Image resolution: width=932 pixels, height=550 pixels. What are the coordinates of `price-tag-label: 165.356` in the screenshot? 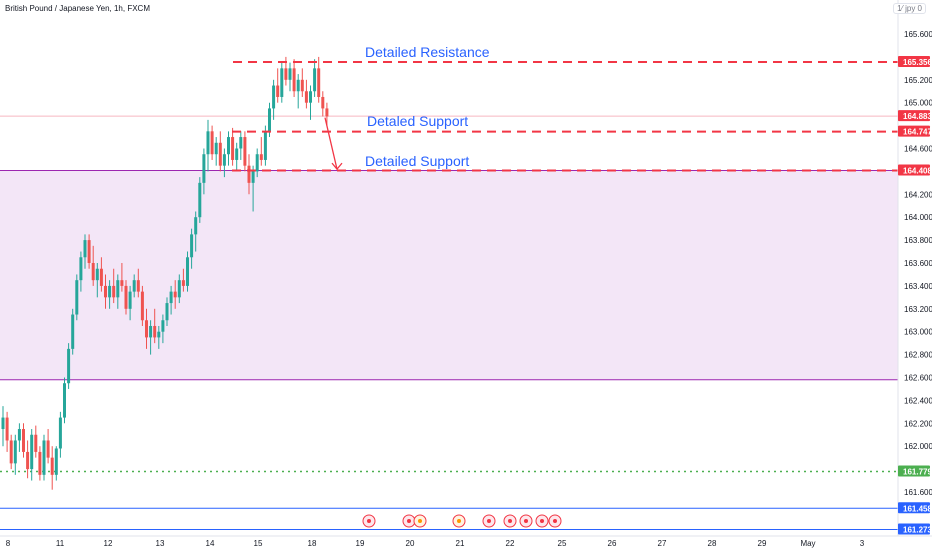 It's located at (917, 62).